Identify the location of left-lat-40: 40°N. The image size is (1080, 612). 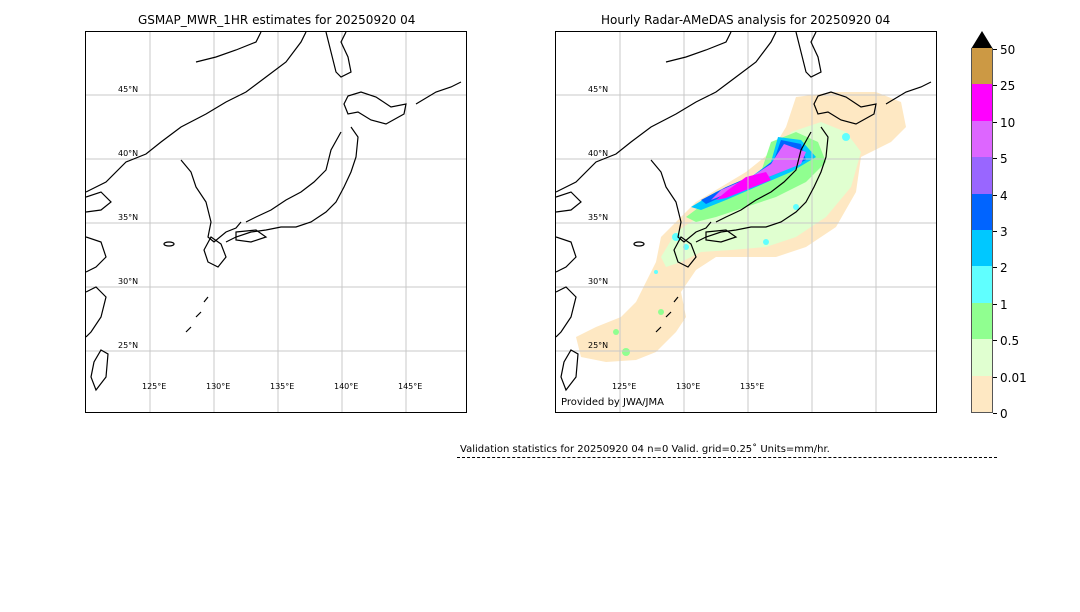
(128, 153).